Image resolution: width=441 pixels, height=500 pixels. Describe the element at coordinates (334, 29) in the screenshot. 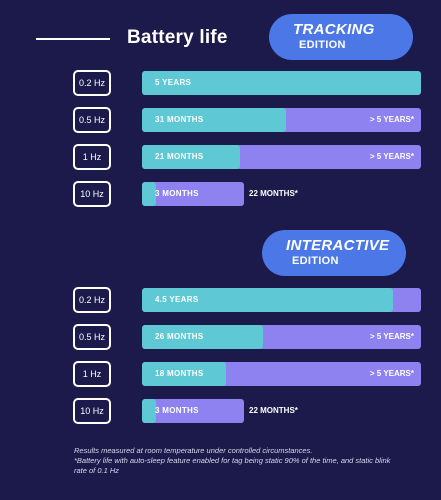

I see `tracking-badge-title: TRACKING` at that location.